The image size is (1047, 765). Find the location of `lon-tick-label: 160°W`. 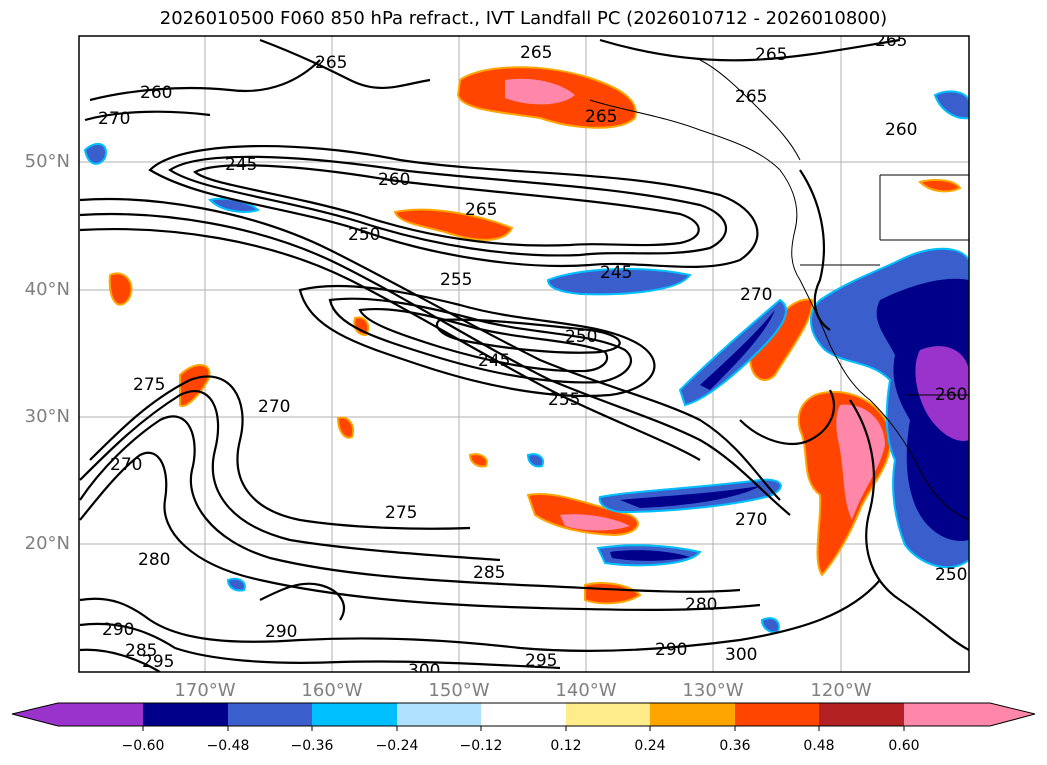

lon-tick-label: 160°W is located at coordinates (332, 690).